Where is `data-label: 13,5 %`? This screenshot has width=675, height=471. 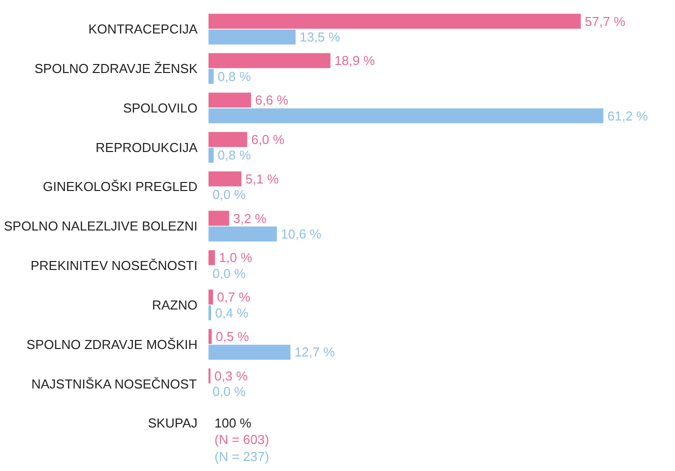
data-label: 13,5 % is located at coordinates (320, 37).